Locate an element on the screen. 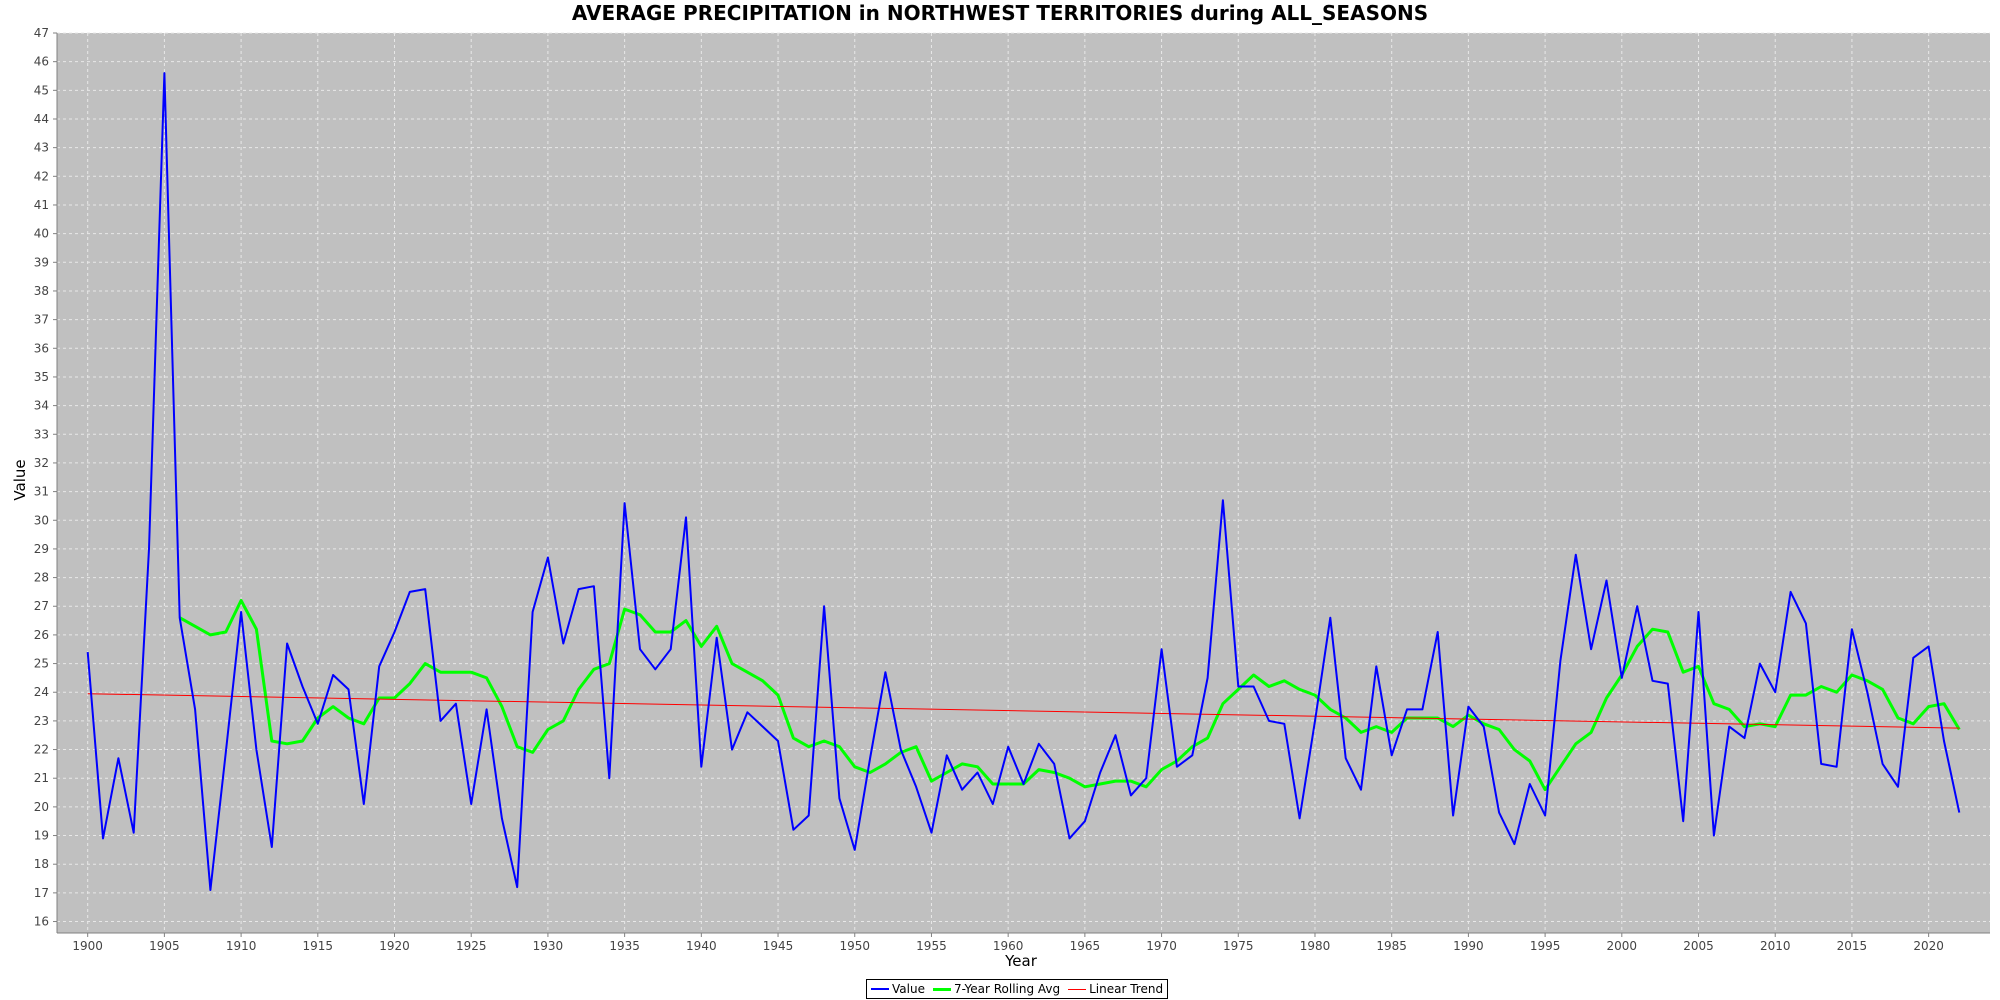 This screenshot has width=2000, height=1000. x-tick-label: 1920 is located at coordinates (394, 946).